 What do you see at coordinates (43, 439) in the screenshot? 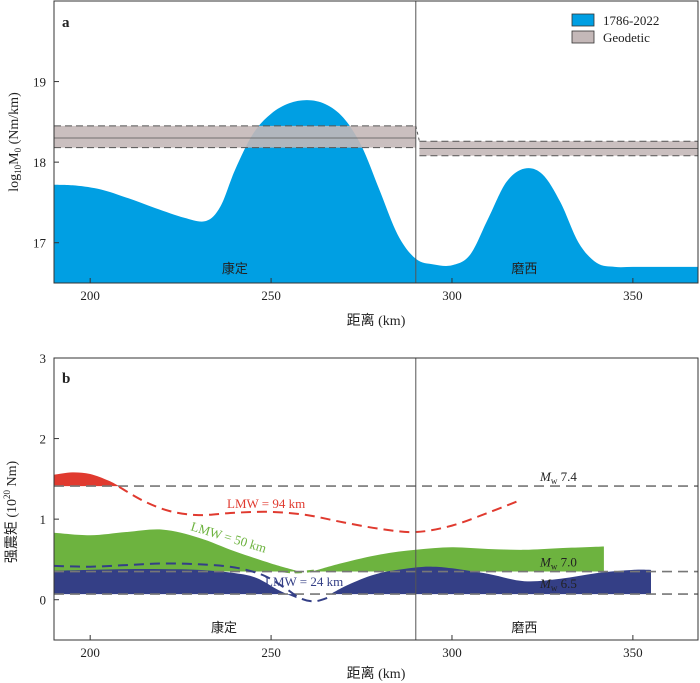
I see `panel-b-y-tick-label: 2` at bounding box center [43, 439].